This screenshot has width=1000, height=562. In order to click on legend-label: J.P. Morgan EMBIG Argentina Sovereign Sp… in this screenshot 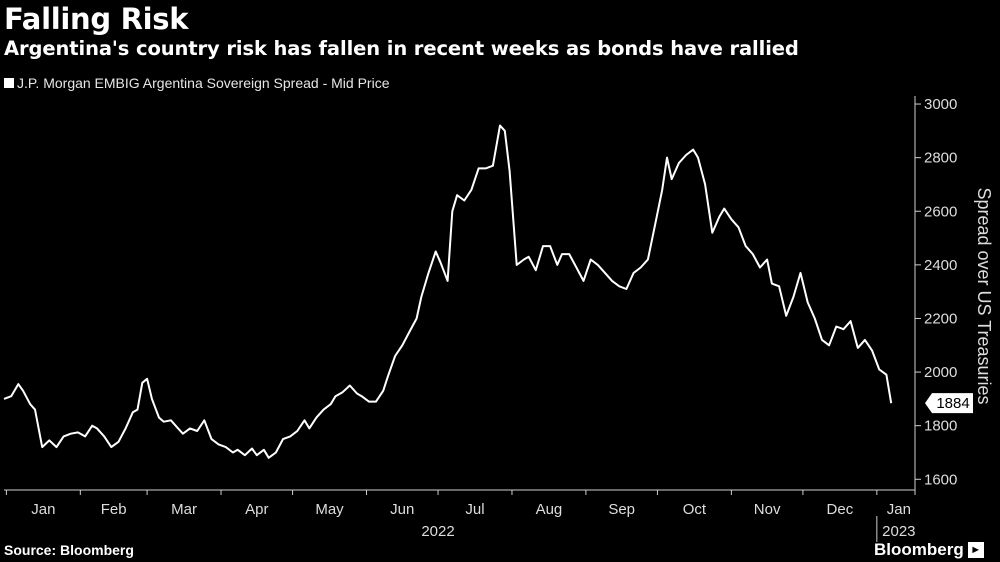, I will do `click(203, 83)`.